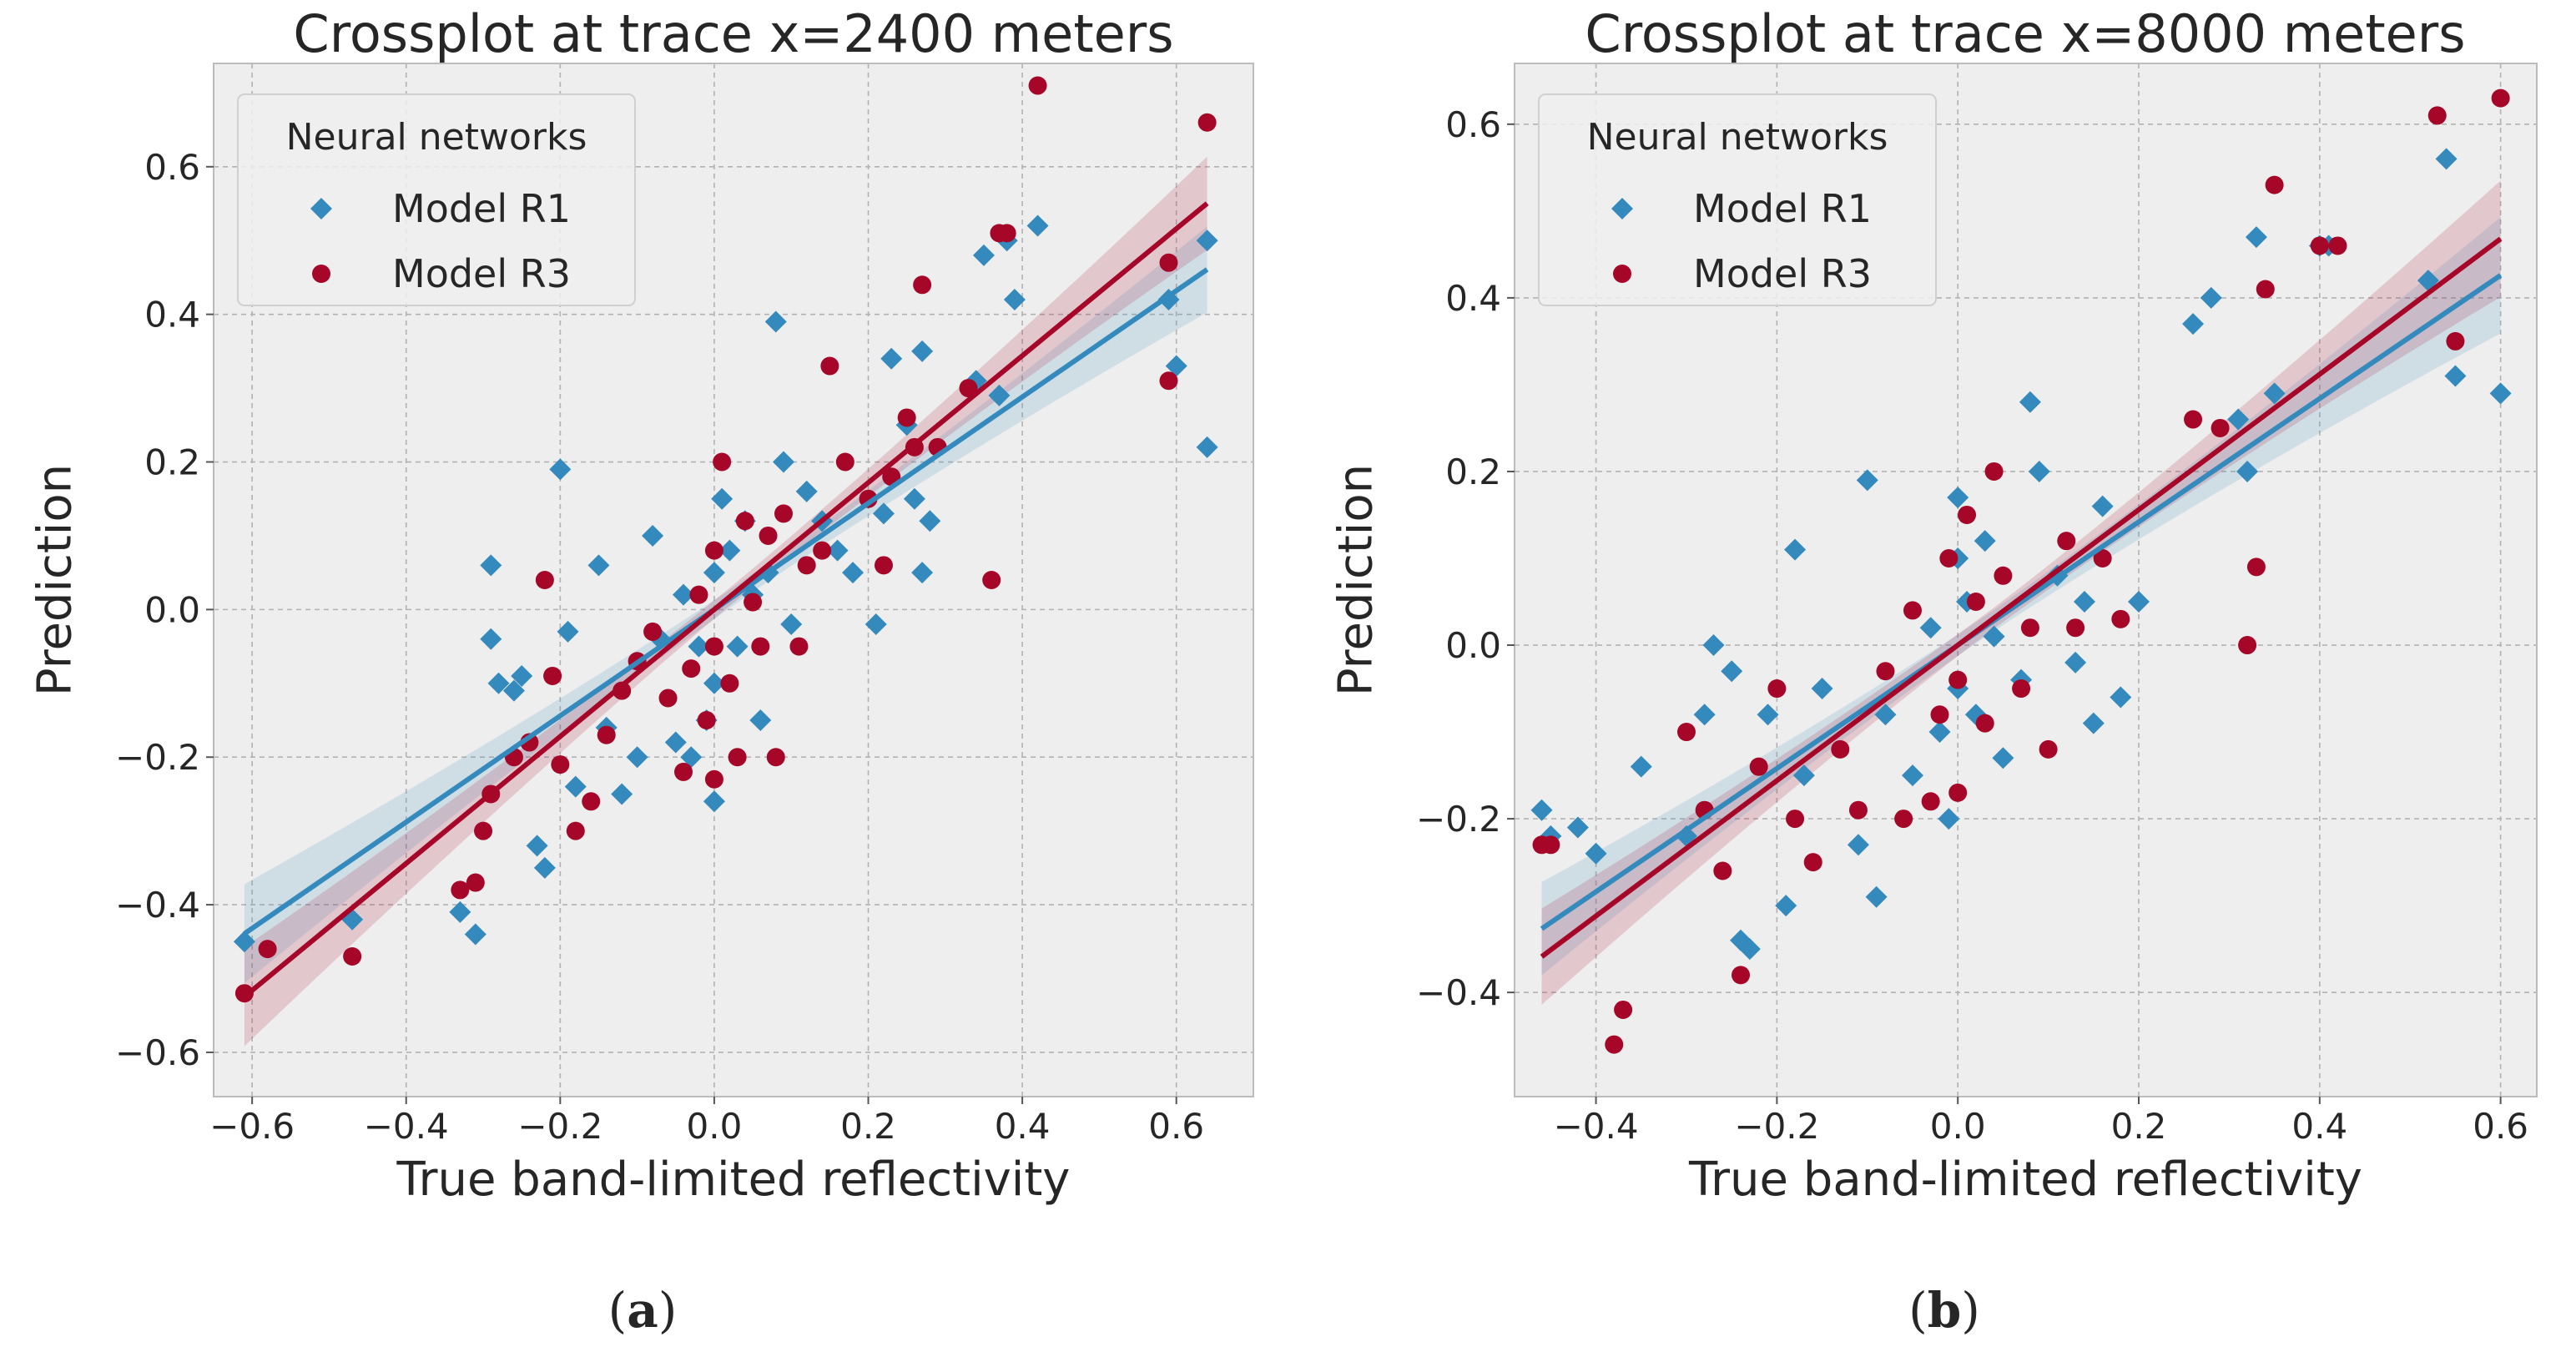 This screenshot has width=2576, height=1357. What do you see at coordinates (733, 1180) in the screenshot?
I see `x-axis-label: True band-limited reflectivity` at bounding box center [733, 1180].